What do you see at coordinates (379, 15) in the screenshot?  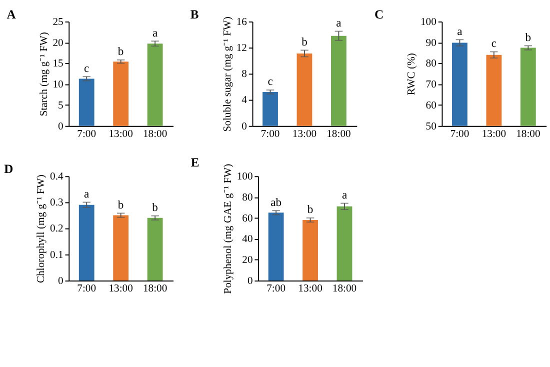 I see `chart-title: C` at bounding box center [379, 15].